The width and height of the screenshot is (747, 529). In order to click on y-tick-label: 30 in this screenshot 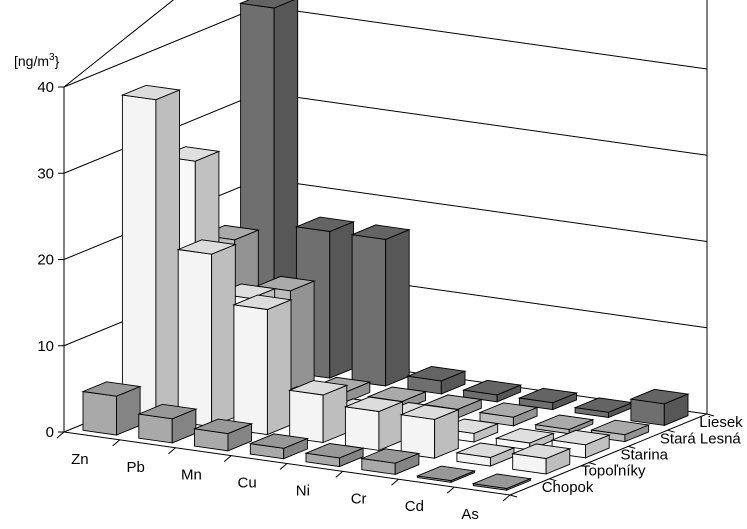, I will do `click(45, 173)`.